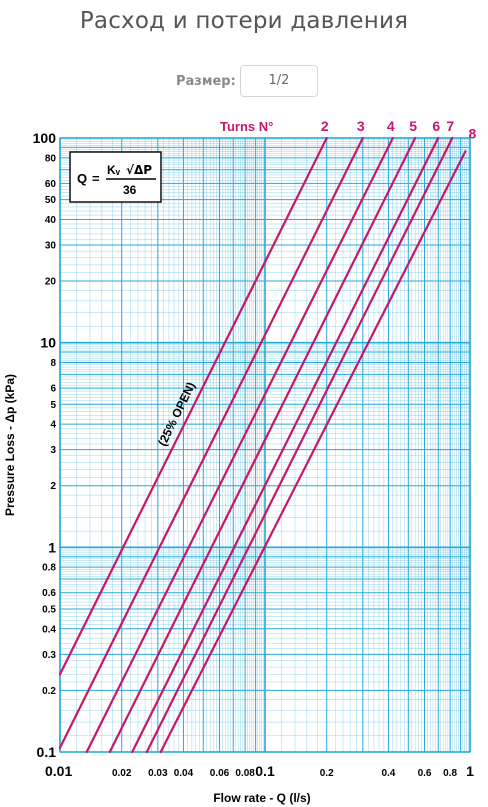 The width and height of the screenshot is (488, 807). What do you see at coordinates (244, 21) in the screenshot?
I see `page-title: Расход и потери давления` at bounding box center [244, 21].